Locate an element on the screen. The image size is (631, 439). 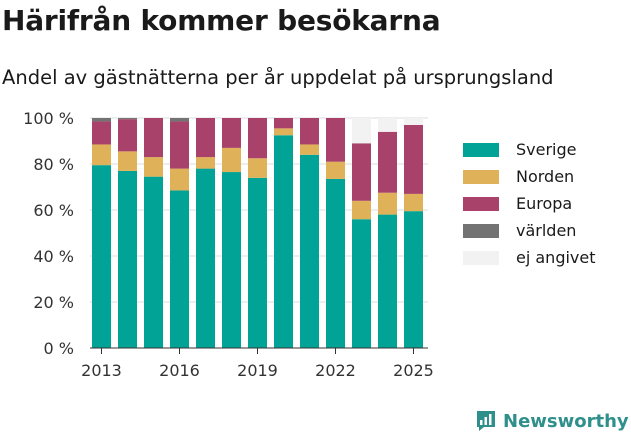
legend-label: ej angivet is located at coordinates (556, 257).